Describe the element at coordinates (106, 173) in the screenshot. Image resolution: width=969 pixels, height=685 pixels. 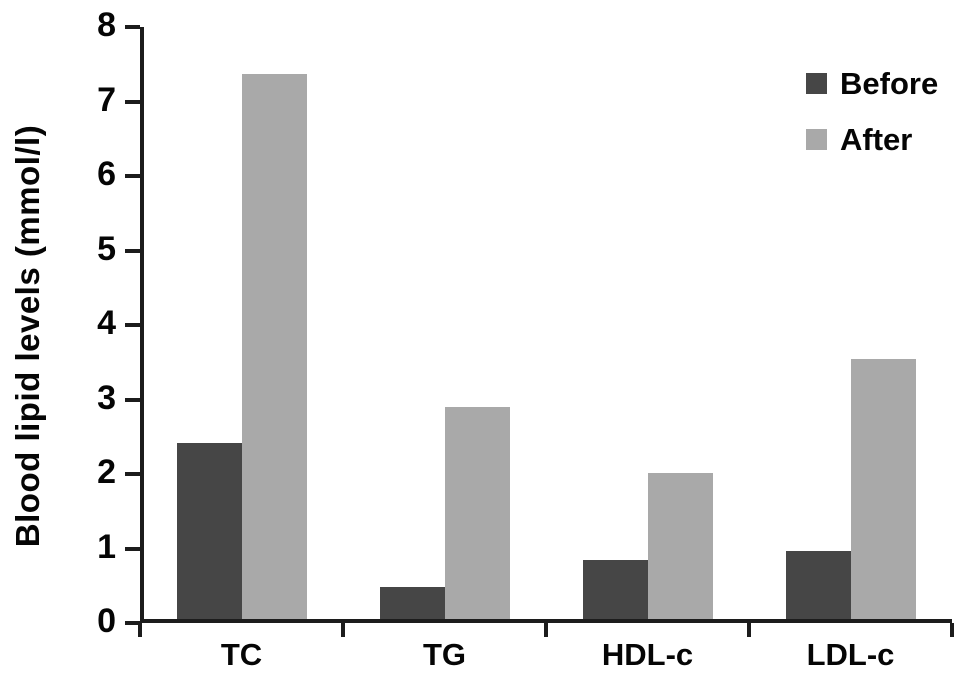
I see `y-tick-label-6: 6` at that location.